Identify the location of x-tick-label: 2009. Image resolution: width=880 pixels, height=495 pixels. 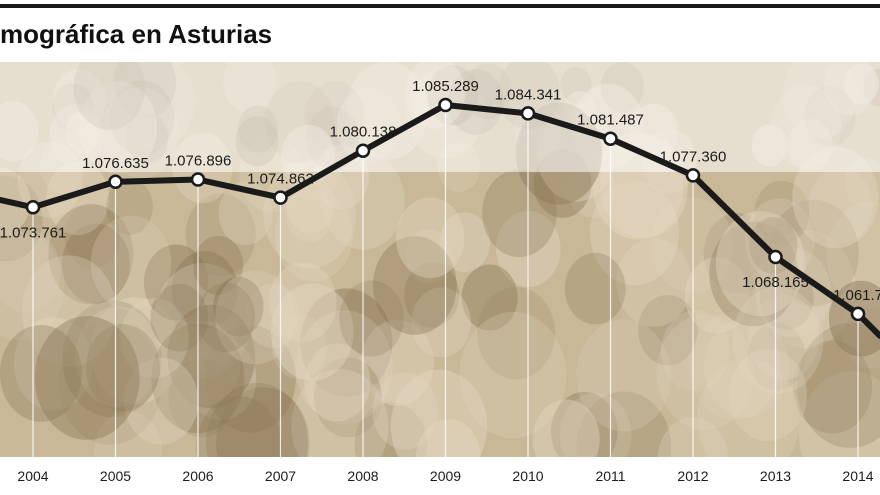
(445, 476).